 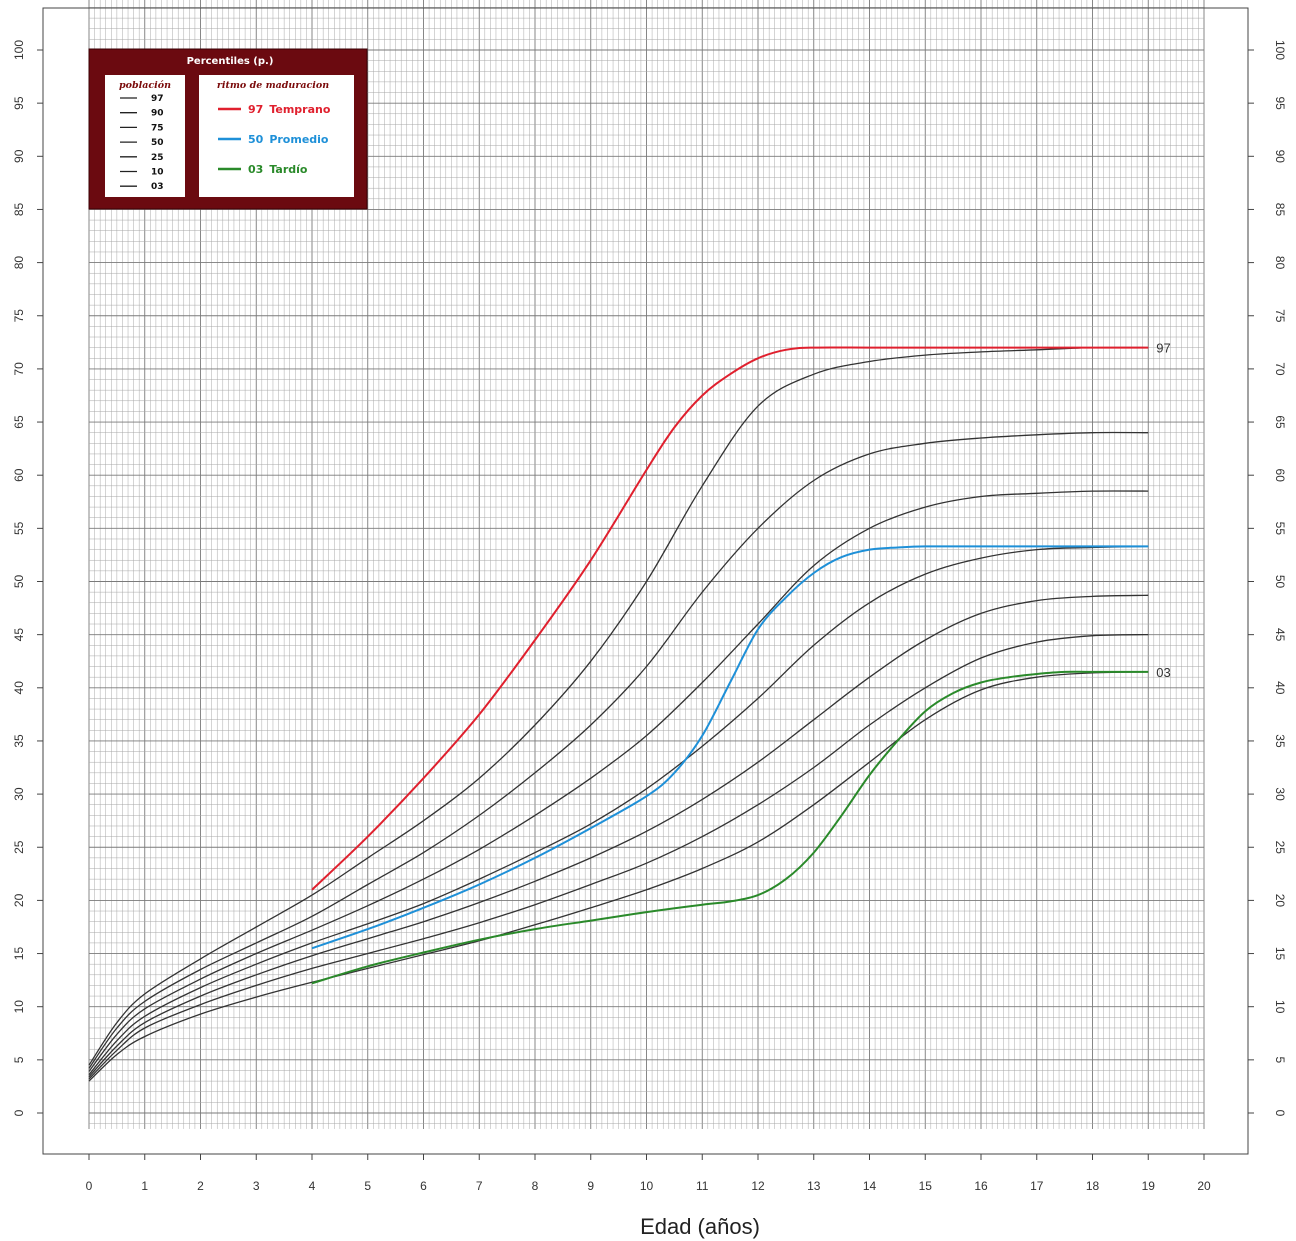 What do you see at coordinates (535, 1186) in the screenshot?
I see `x-tick-label: 8` at bounding box center [535, 1186].